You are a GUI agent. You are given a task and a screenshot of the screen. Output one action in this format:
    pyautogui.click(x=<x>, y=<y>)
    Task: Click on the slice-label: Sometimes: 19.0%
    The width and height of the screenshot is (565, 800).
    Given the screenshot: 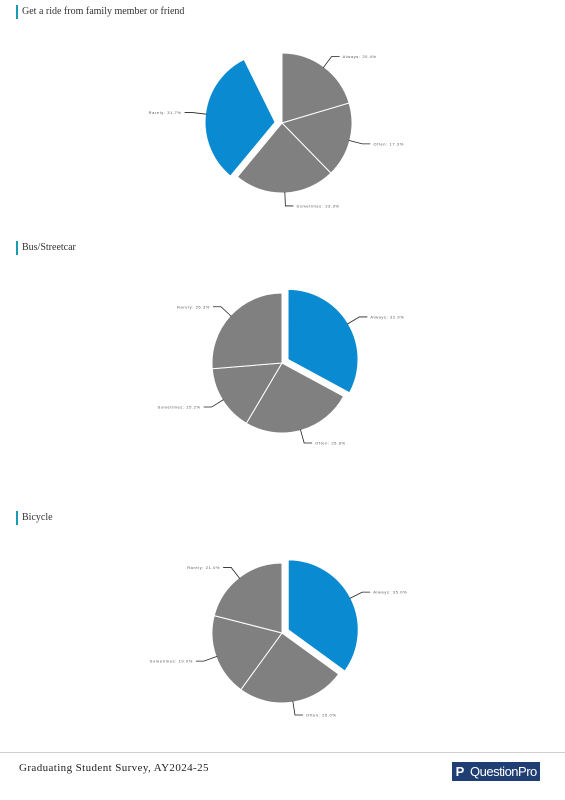 What is the action you would take?
    pyautogui.click(x=171, y=661)
    